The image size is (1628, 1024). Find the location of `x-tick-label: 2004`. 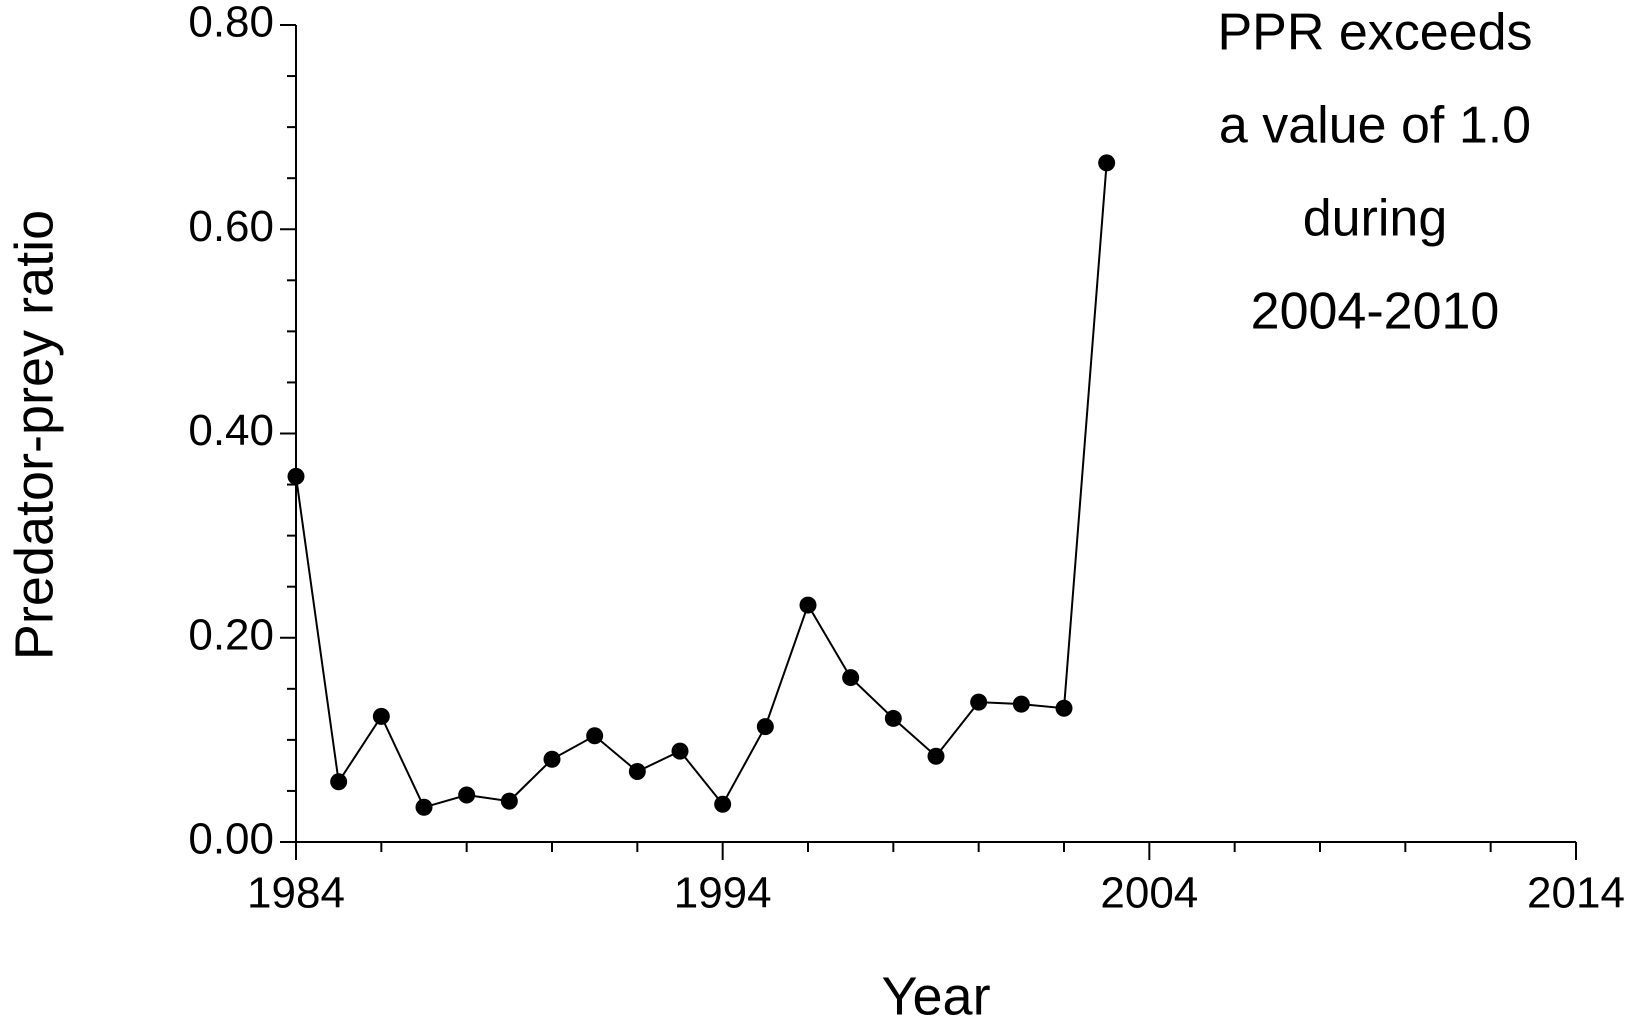

x-tick-label: 2004 is located at coordinates (1149, 893).